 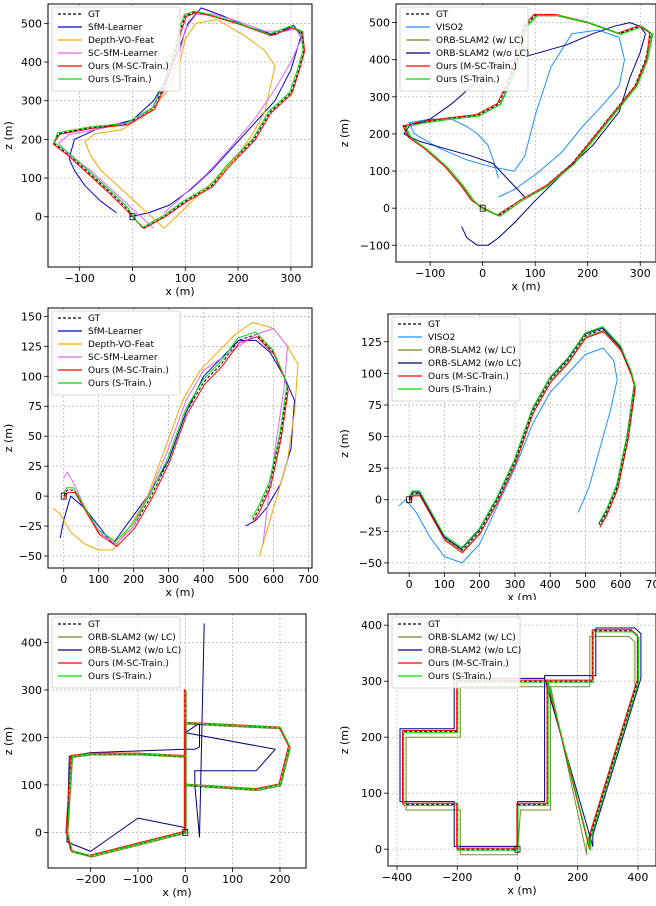 What do you see at coordinates (273, 579) in the screenshot?
I see `x-tick-label: 600` at bounding box center [273, 579].